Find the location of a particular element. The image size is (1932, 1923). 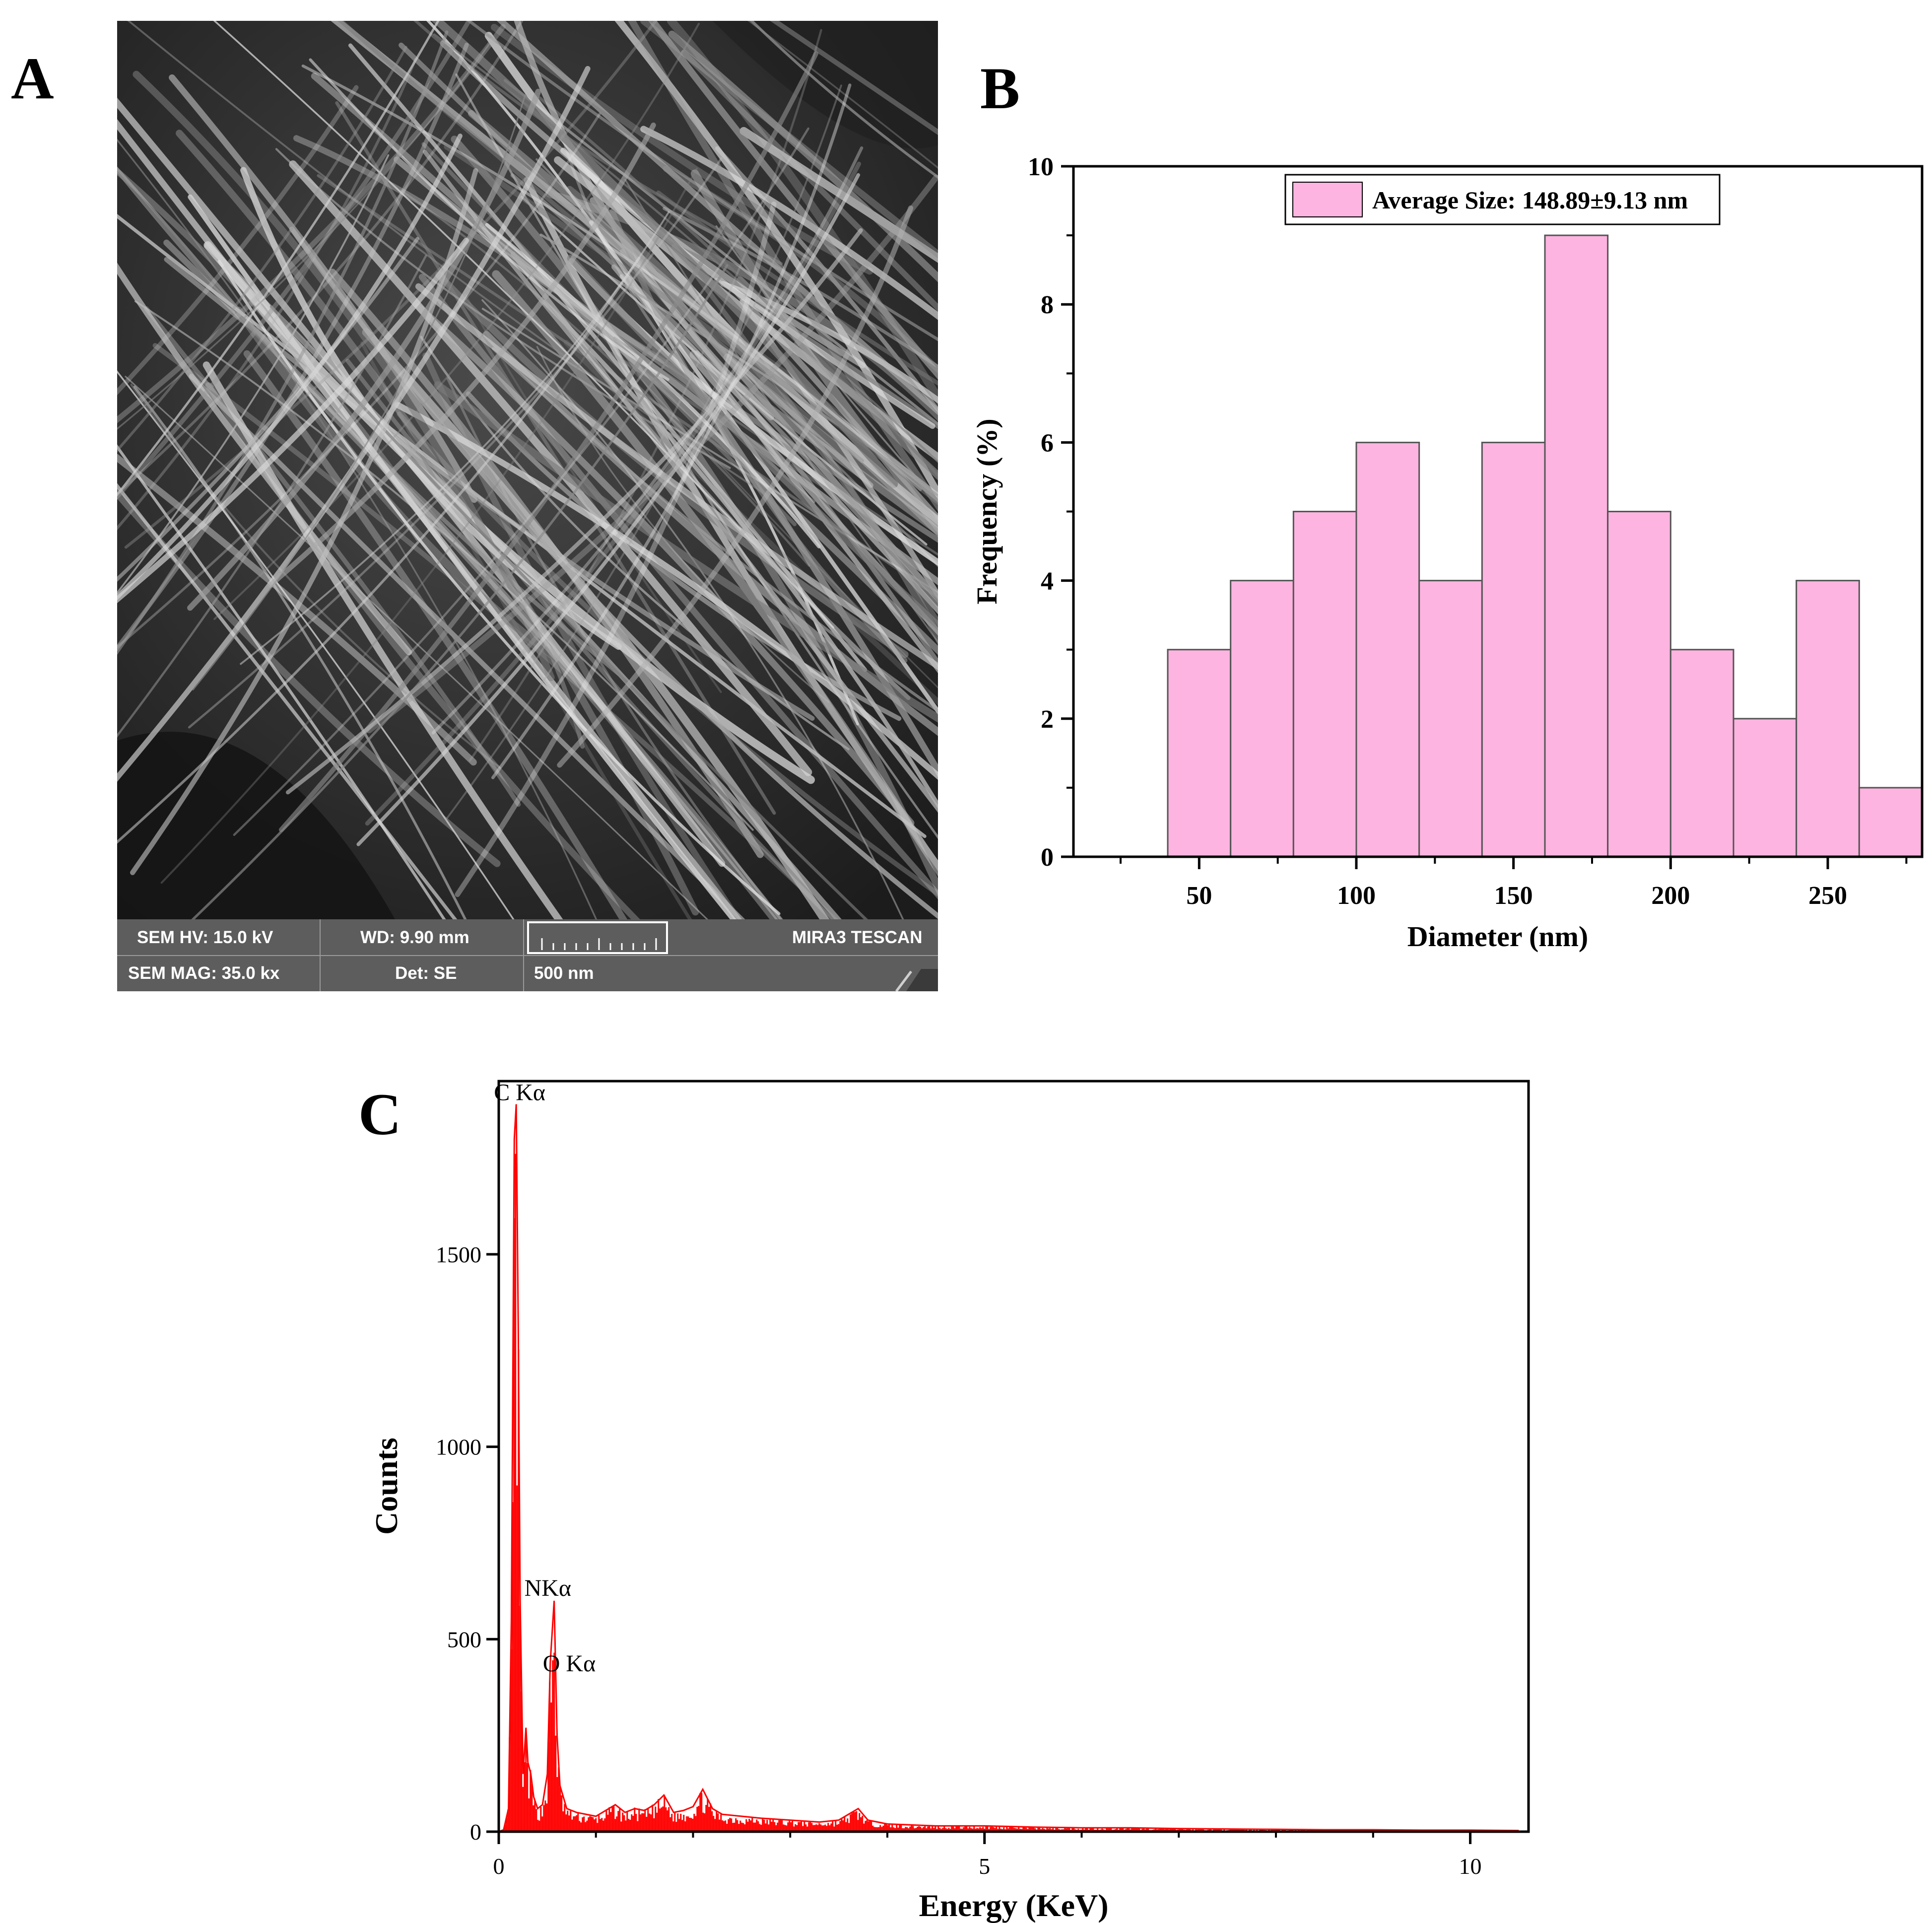

histogram-y-axis-label: Frequency (%) is located at coordinates (987, 511).